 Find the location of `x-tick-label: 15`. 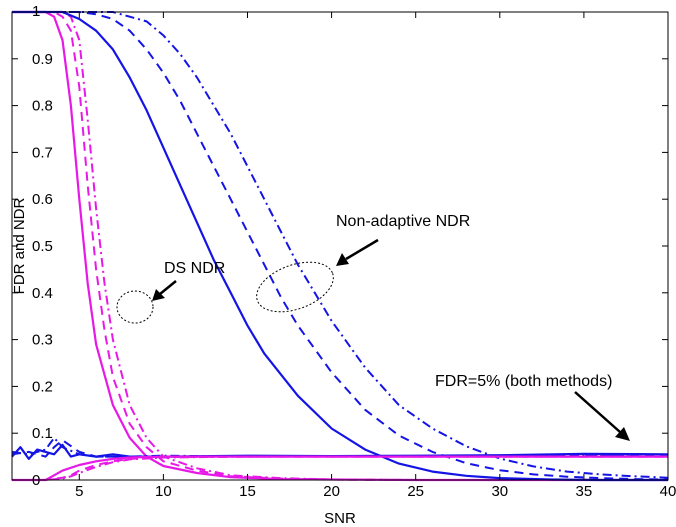

x-tick-label: 15 is located at coordinates (247, 491).